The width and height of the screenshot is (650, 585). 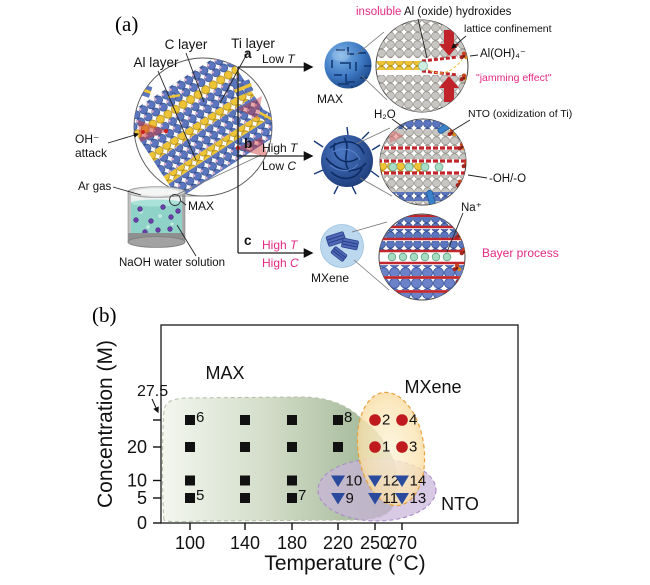 What do you see at coordinates (514, 78) in the screenshot?
I see `jamming-effect-label: "jamming effect"` at bounding box center [514, 78].